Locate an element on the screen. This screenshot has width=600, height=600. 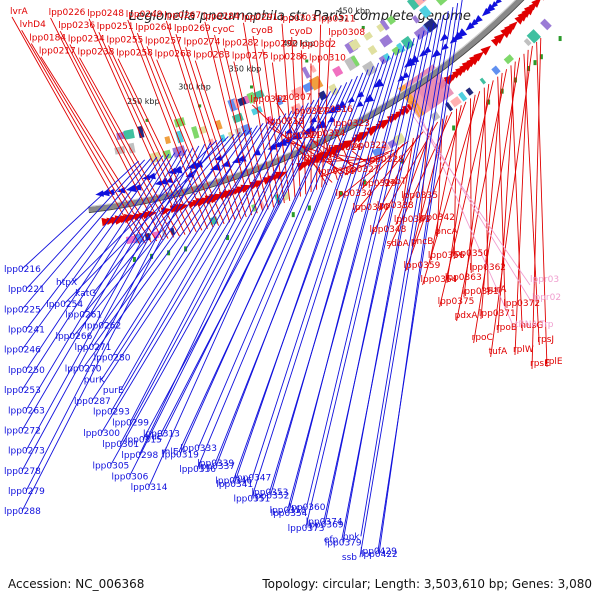
gene-label-reverse: lpp0351 is located at coordinates (251, 499).